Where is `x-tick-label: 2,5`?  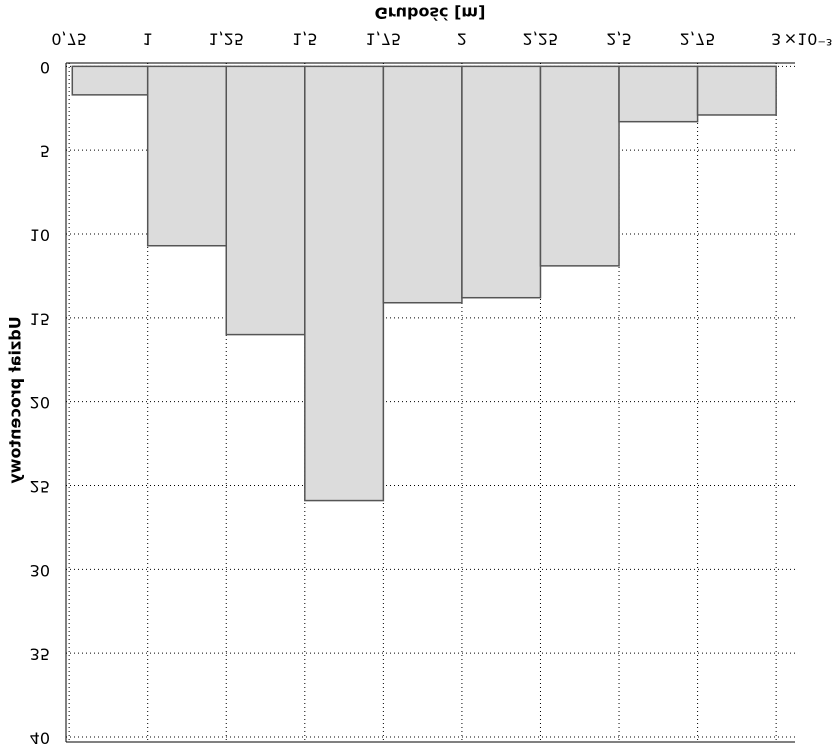 x-tick-label: 2,5 is located at coordinates (618, 39).